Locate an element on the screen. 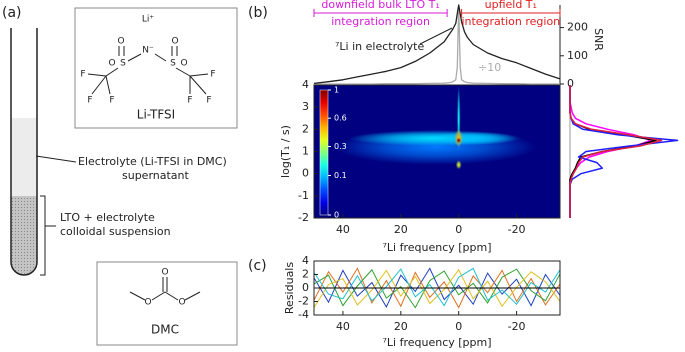 The height and width of the screenshot is (352, 685). panel-label: (a) is located at coordinates (12, 13).